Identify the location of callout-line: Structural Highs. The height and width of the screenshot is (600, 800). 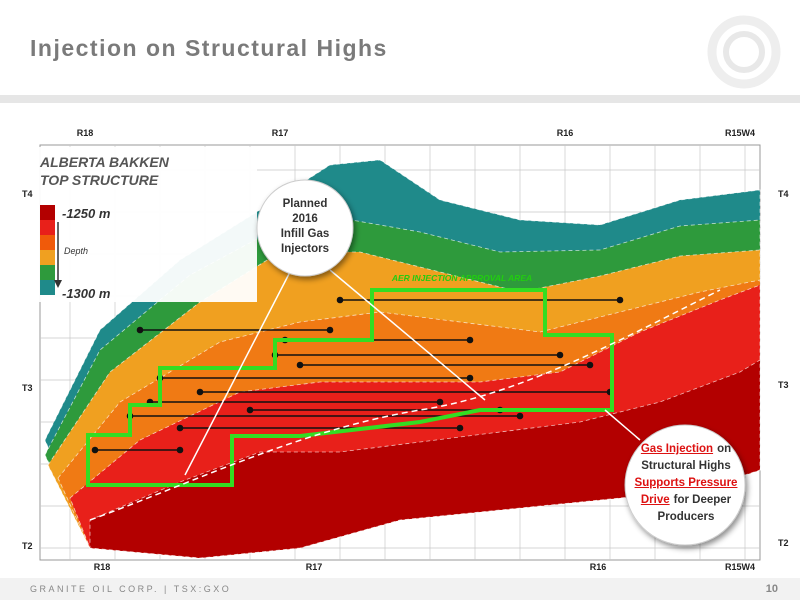
(686, 466).